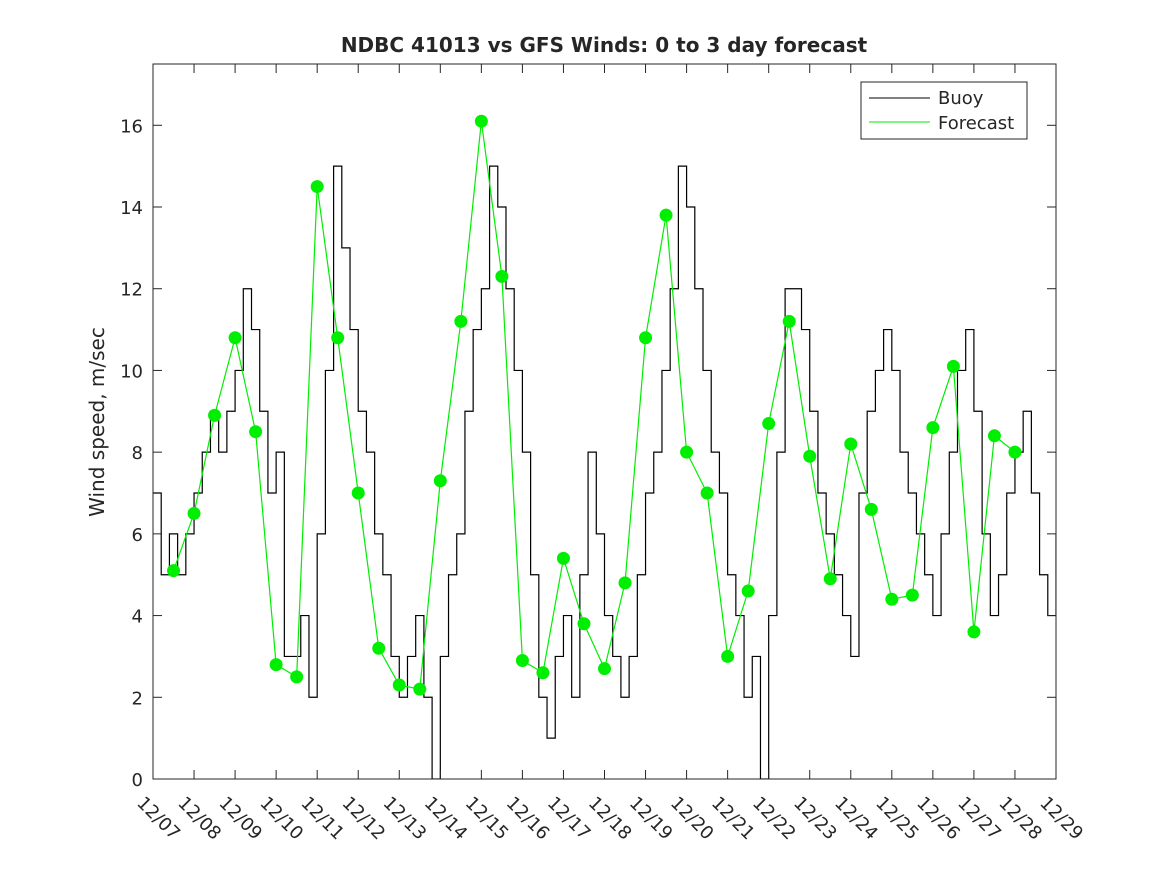 The height and width of the screenshot is (875, 1167). I want to click on y-tick-label: 6, so click(137, 535).